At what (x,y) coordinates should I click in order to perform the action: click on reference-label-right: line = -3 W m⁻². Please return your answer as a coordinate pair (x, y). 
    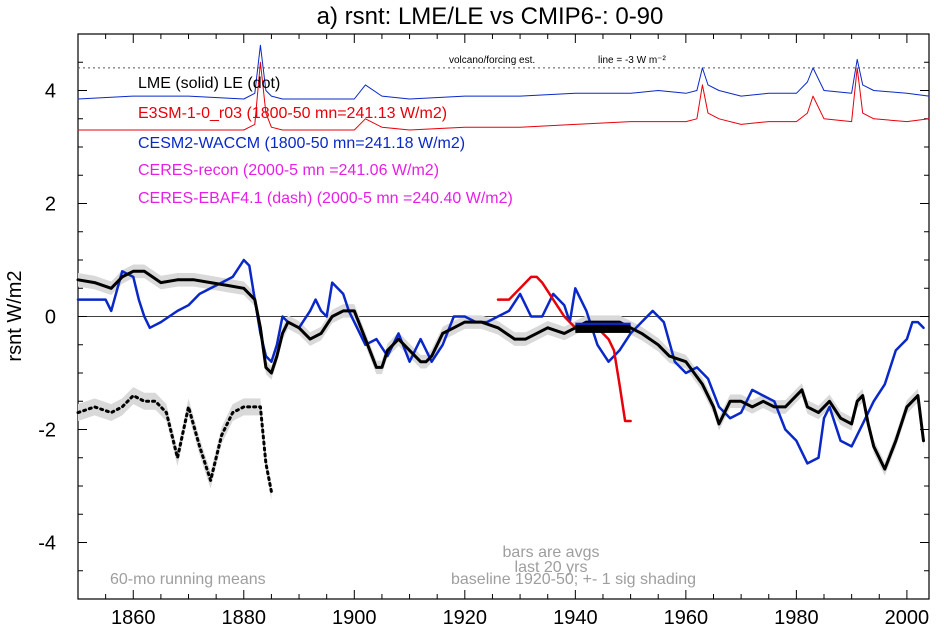
    Looking at the image, I should click on (632, 60).